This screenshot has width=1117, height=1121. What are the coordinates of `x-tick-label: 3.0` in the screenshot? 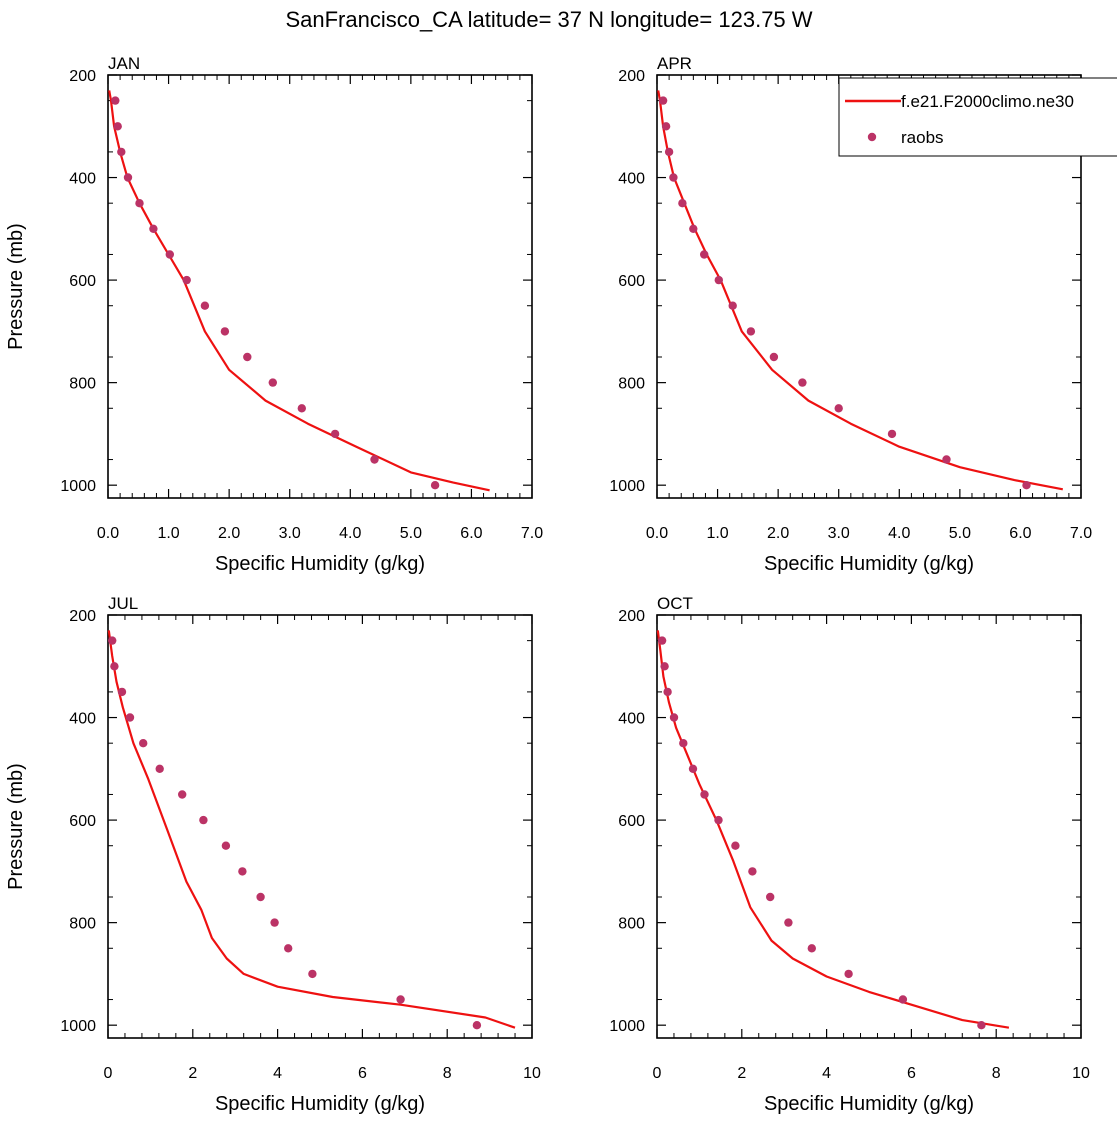 It's located at (290, 533).